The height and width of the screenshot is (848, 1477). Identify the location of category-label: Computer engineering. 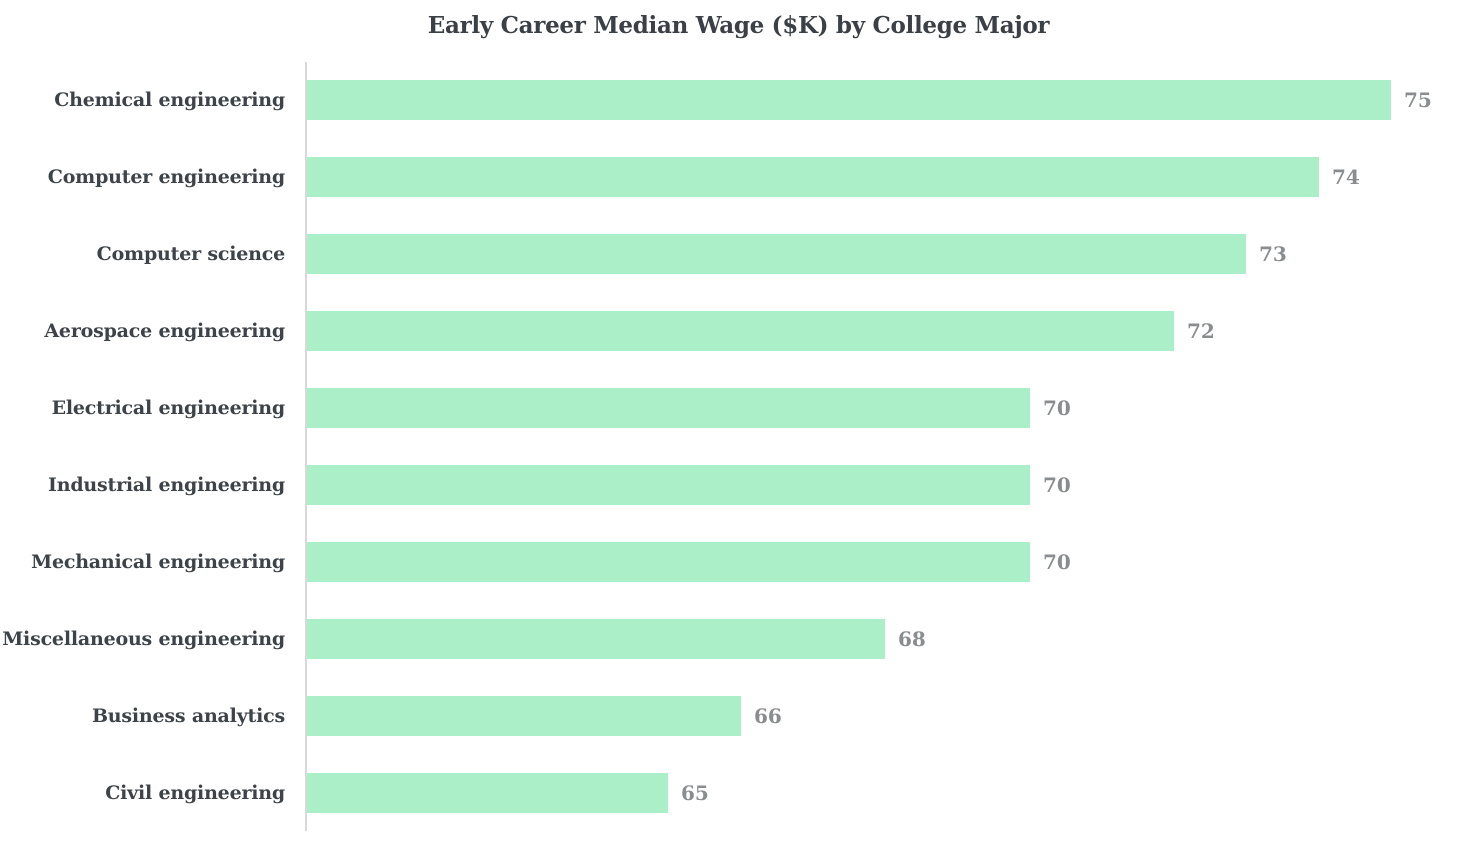
(166, 177).